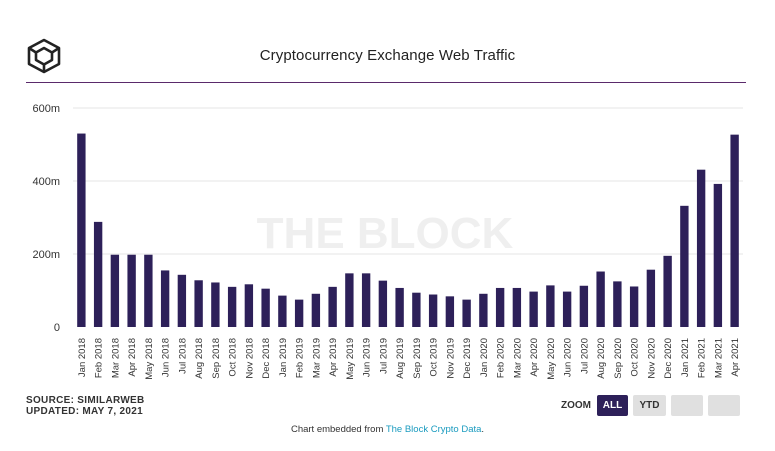 This screenshot has height=451, width=775. What do you see at coordinates (316, 358) in the screenshot?
I see `x-tick-label: Mar 2019` at bounding box center [316, 358].